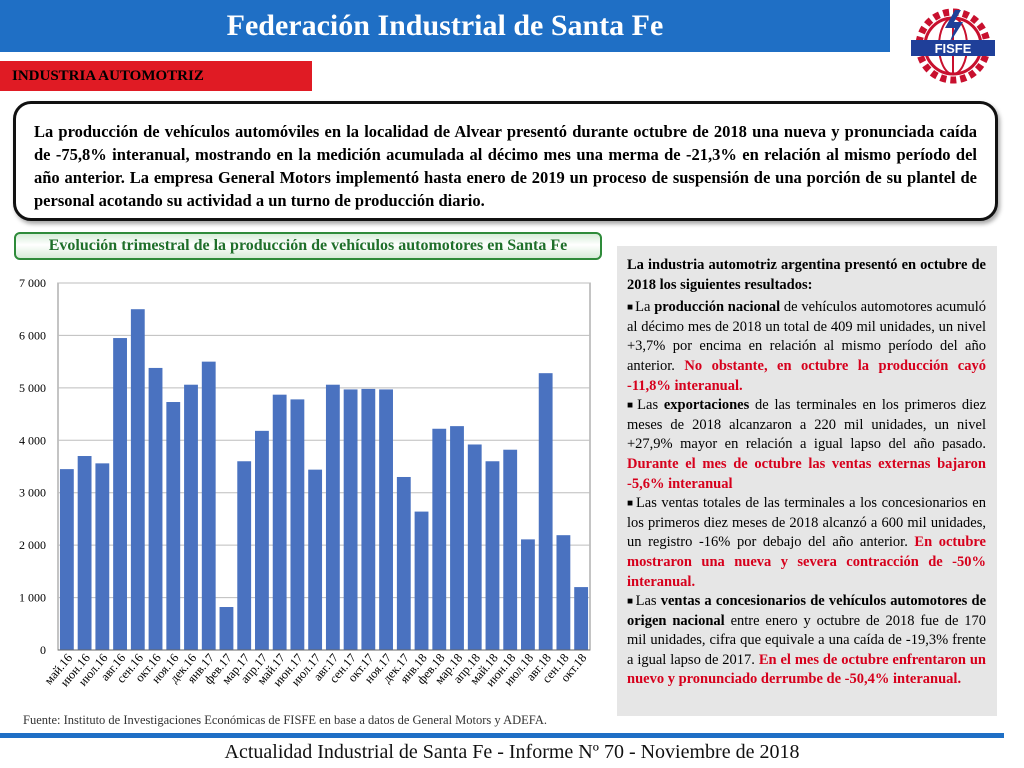  I want to click on page-title: Federación Industrial de Santa Fe, so click(445, 26).